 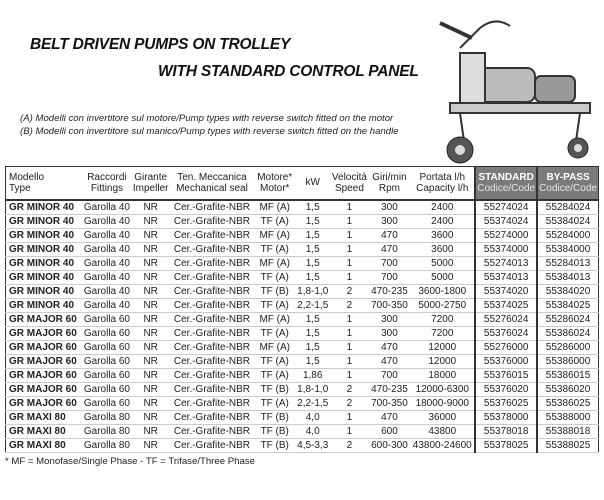 I want to click on table-cell: 55274024, so click(x=506, y=207).